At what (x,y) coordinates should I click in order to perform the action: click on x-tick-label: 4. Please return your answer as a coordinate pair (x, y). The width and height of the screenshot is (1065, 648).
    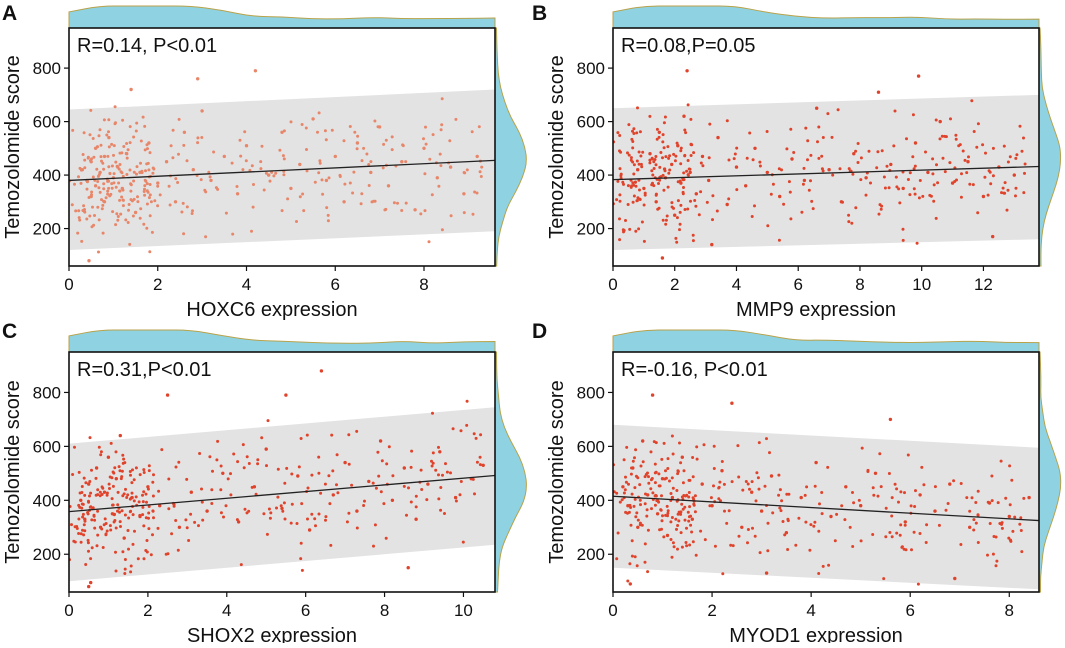
    Looking at the image, I should click on (226, 610).